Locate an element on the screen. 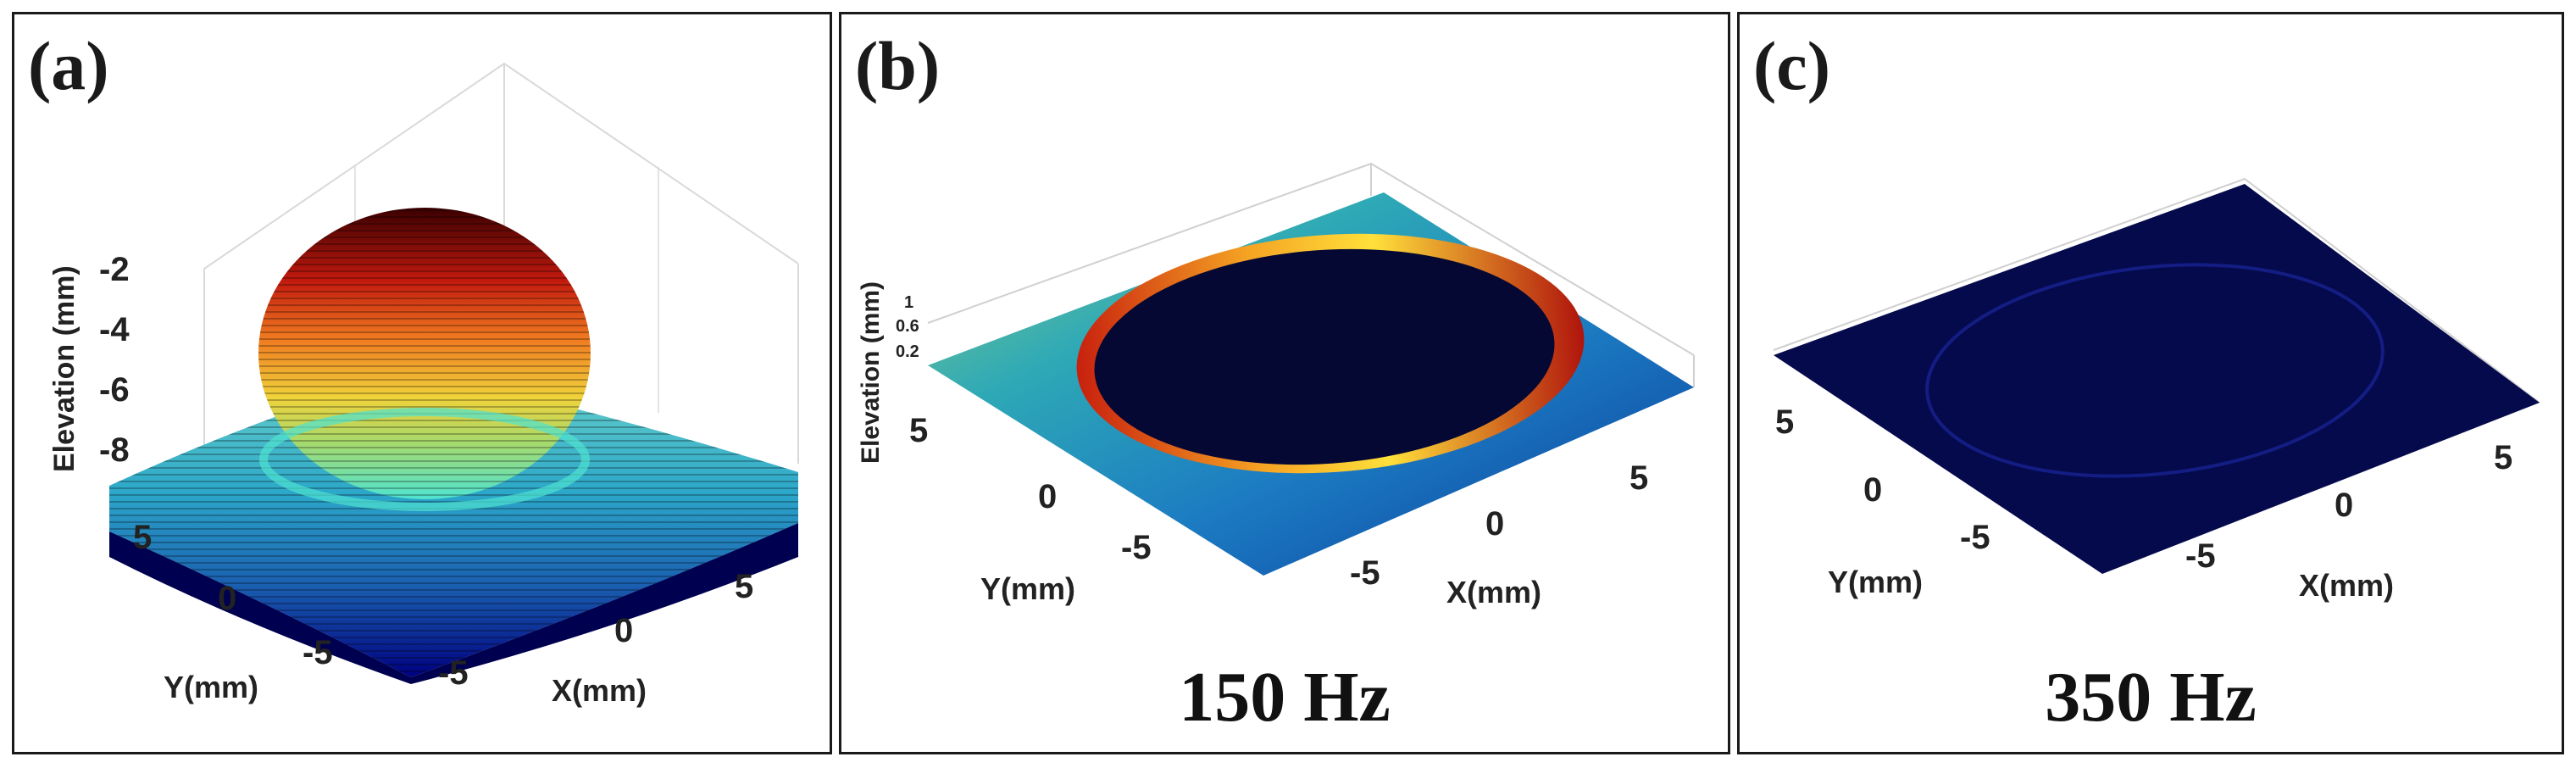  panel-c-axes-box is located at coordinates (2156, 290).